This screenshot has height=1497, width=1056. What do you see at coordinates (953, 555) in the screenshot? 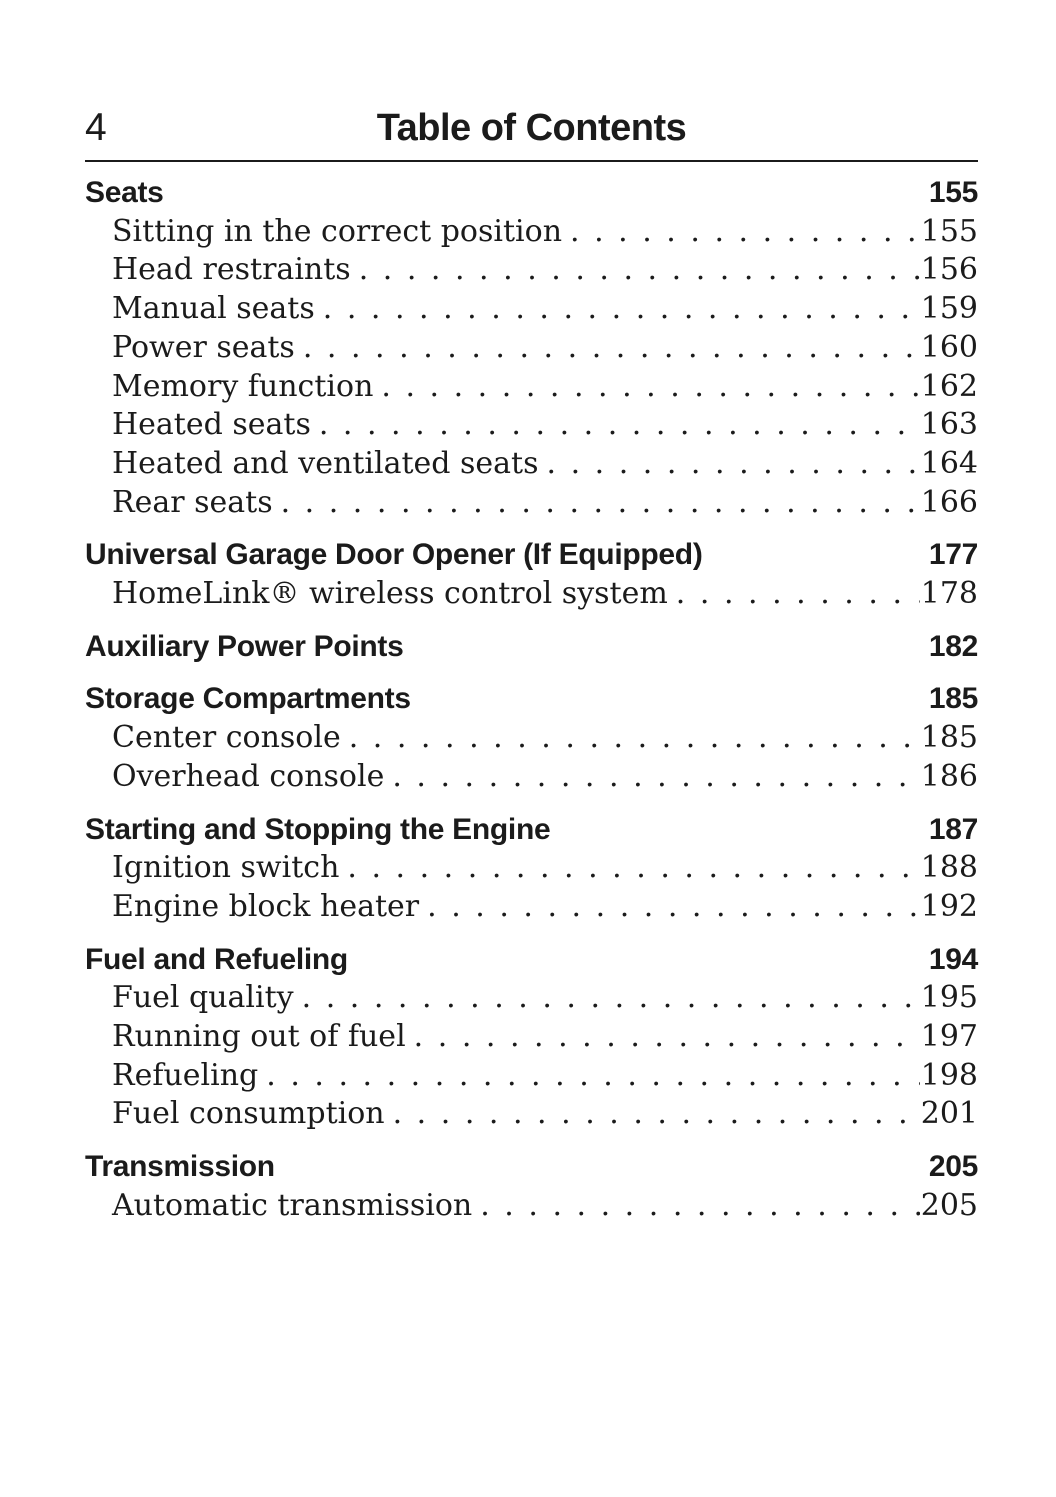
I see `section-page: 177` at bounding box center [953, 555].